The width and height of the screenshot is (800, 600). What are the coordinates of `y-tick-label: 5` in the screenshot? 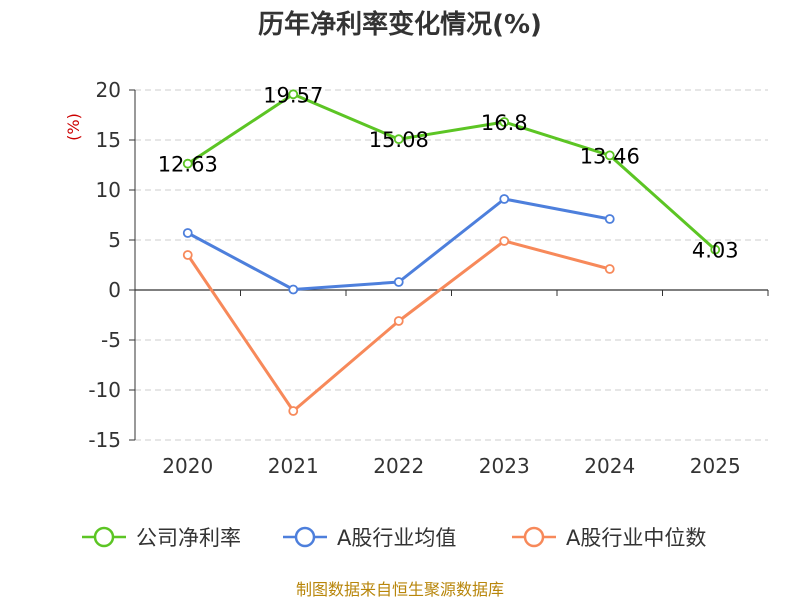 It's located at (114, 240).